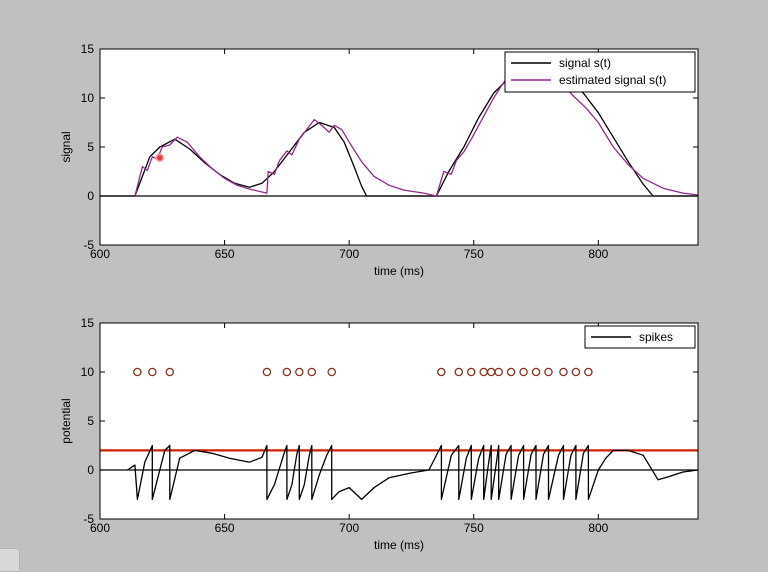 Image resolution: width=768 pixels, height=572 pixels. What do you see at coordinates (612, 80) in the screenshot?
I see `legend-label: estimated signal s(t)` at bounding box center [612, 80].